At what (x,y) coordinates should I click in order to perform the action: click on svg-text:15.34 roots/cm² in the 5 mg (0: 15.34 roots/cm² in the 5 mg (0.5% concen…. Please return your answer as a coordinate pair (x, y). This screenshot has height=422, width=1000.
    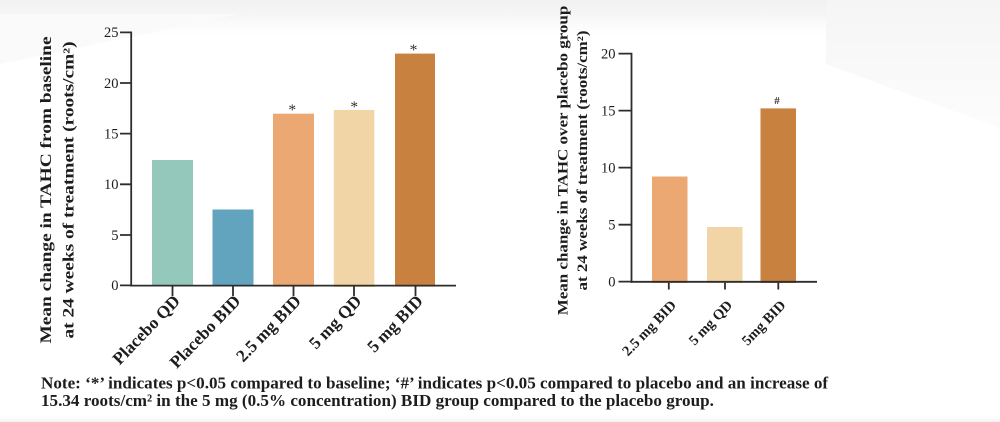
    Looking at the image, I should click on (377, 400).